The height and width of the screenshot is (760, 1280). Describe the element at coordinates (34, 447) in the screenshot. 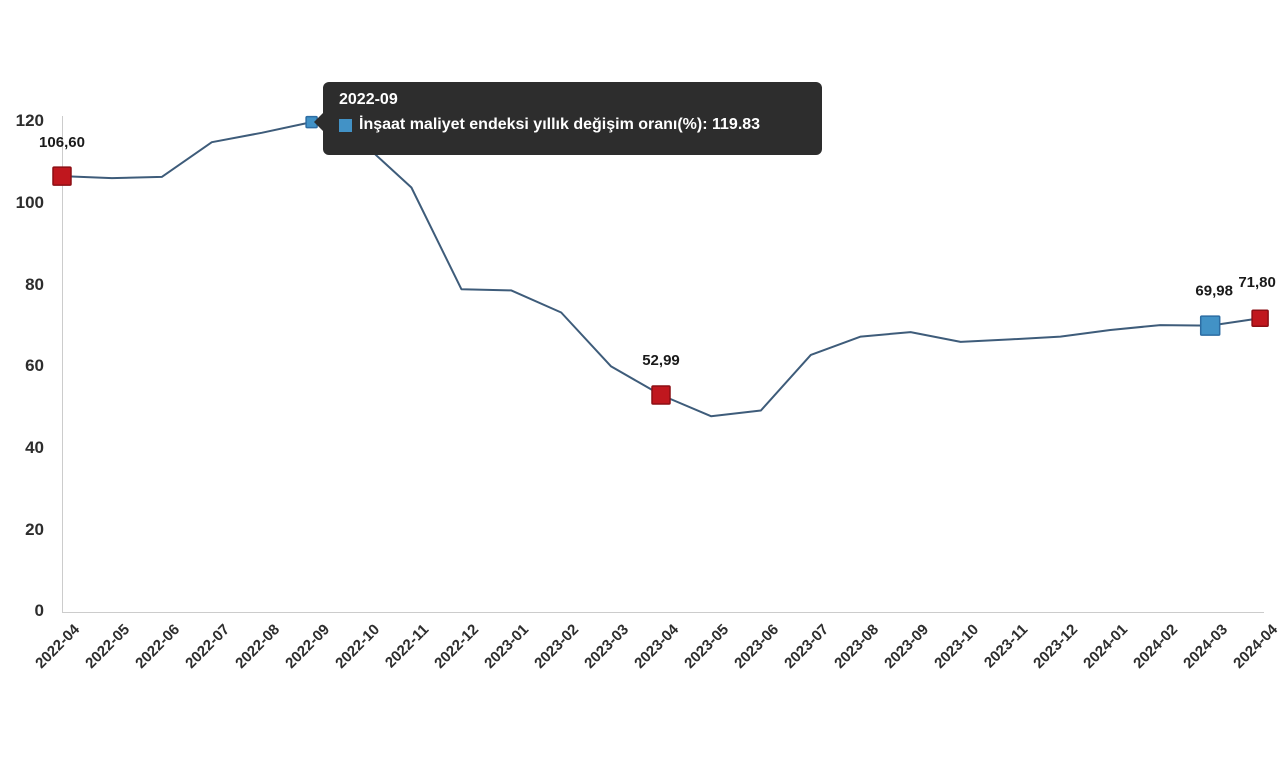

I see `y-axis-label-40: 40` at that location.